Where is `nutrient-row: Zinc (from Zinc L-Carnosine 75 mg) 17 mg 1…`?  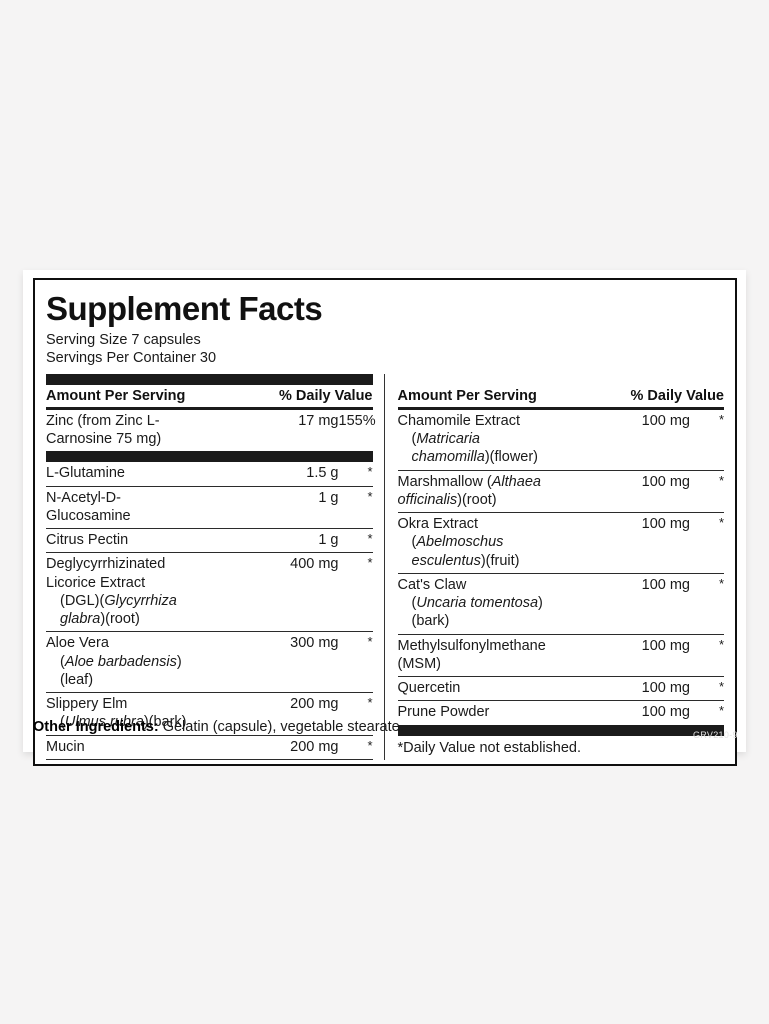
nutrient-row: Zinc (from Zinc L-Carnosine 75 mg) 17 mg 1… is located at coordinates (211, 431).